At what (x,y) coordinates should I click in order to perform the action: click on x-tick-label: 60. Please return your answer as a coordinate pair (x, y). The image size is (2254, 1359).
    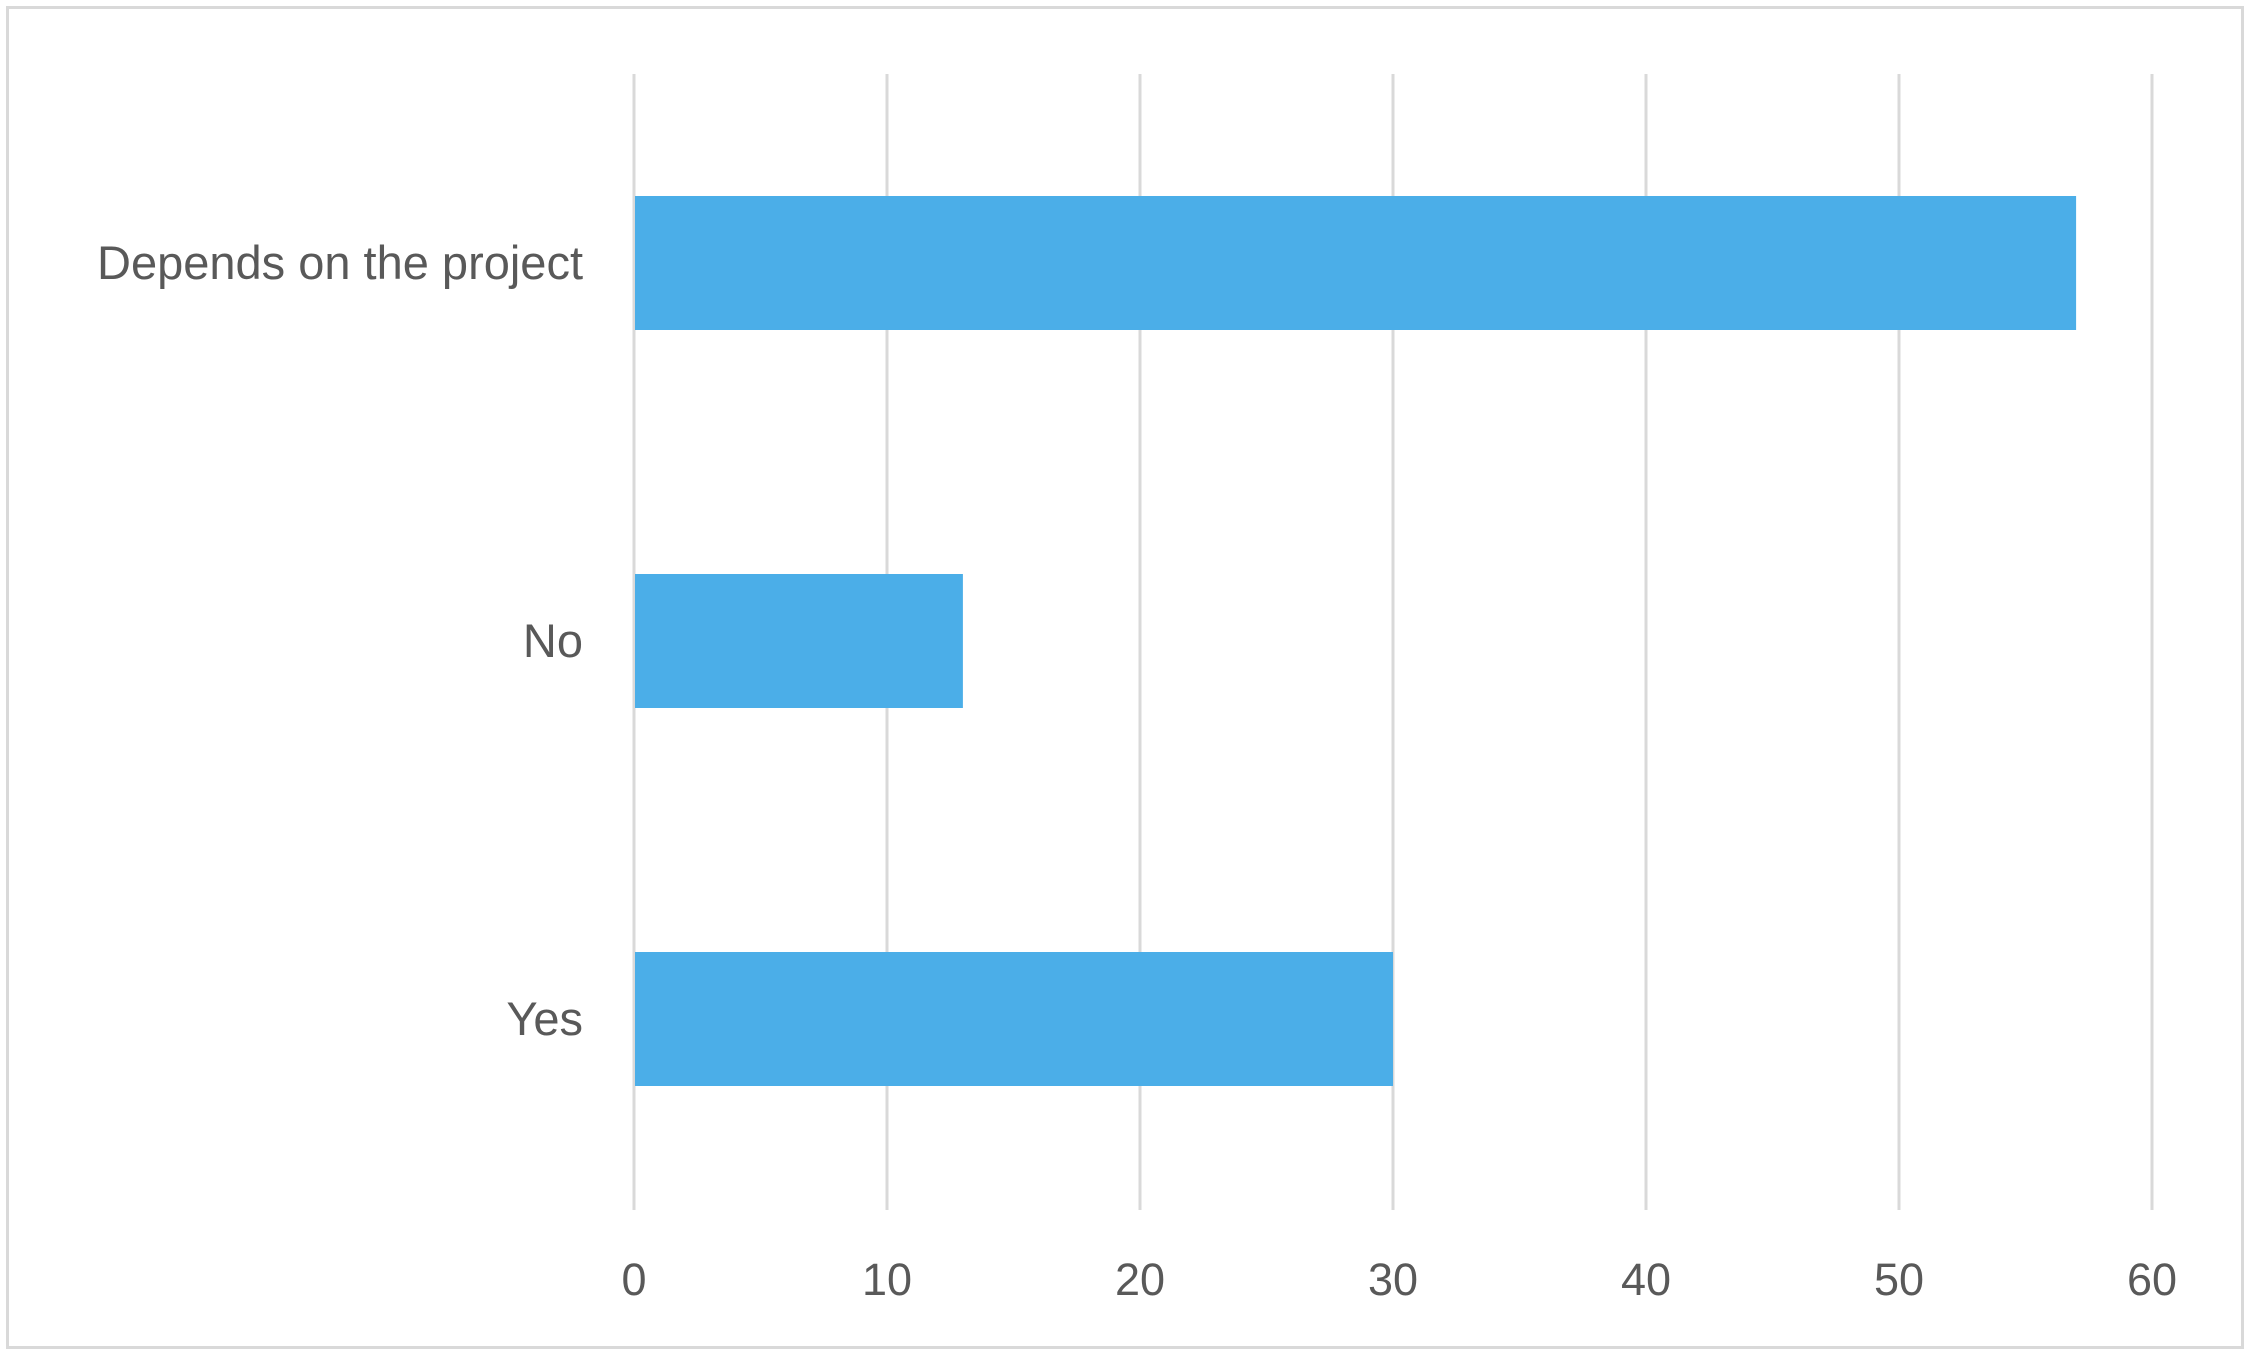
    Looking at the image, I should click on (2152, 1279).